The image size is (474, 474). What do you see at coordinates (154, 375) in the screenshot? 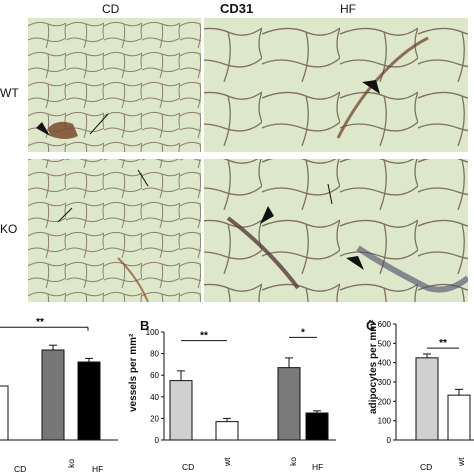
I see `chart-b-ytick-label: 60` at bounding box center [154, 375].